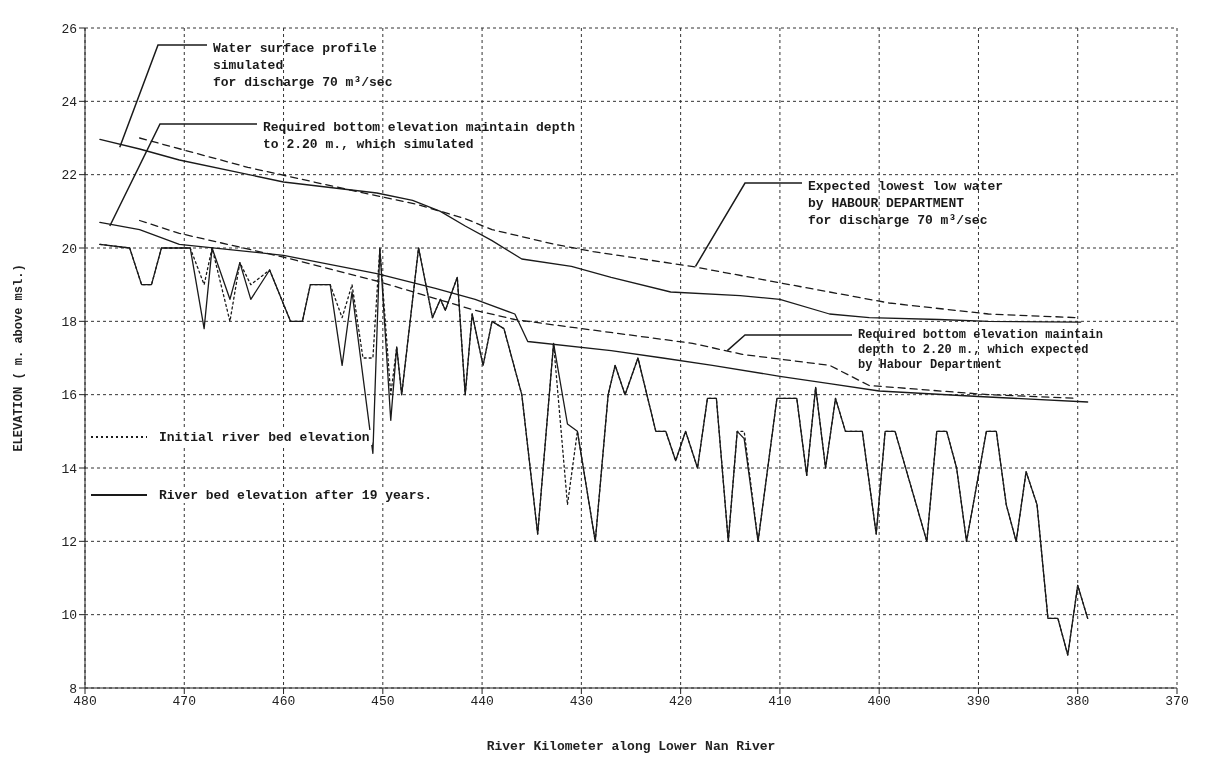 The height and width of the screenshot is (767, 1223). Describe the element at coordinates (69, 176) in the screenshot. I see `y-tick-label: 22` at that location.